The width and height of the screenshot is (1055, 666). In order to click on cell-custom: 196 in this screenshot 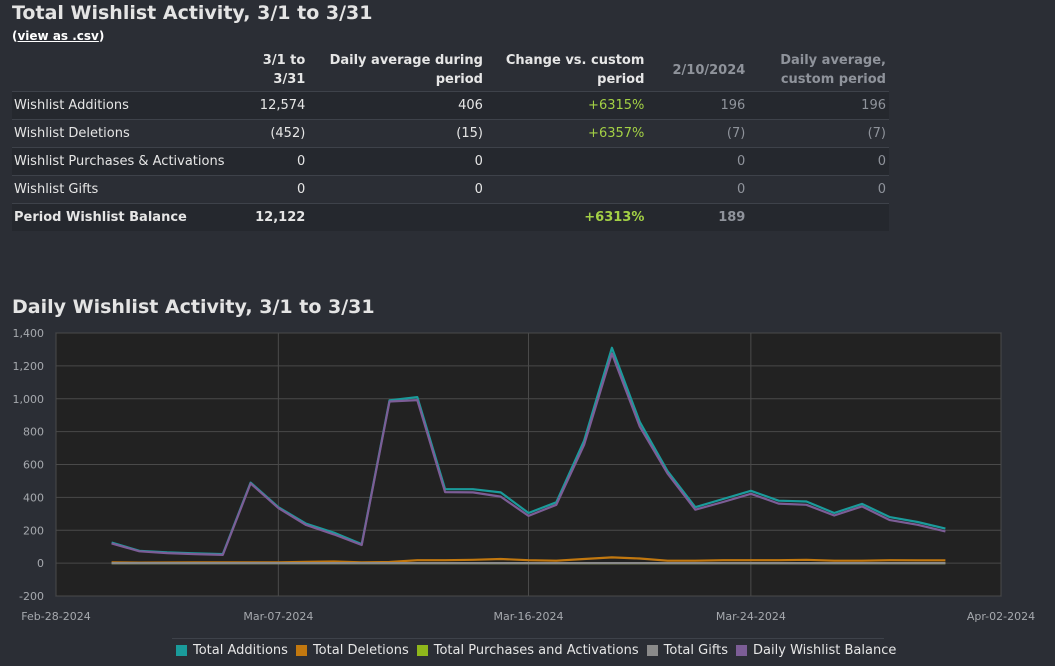, I will do `click(698, 105)`.